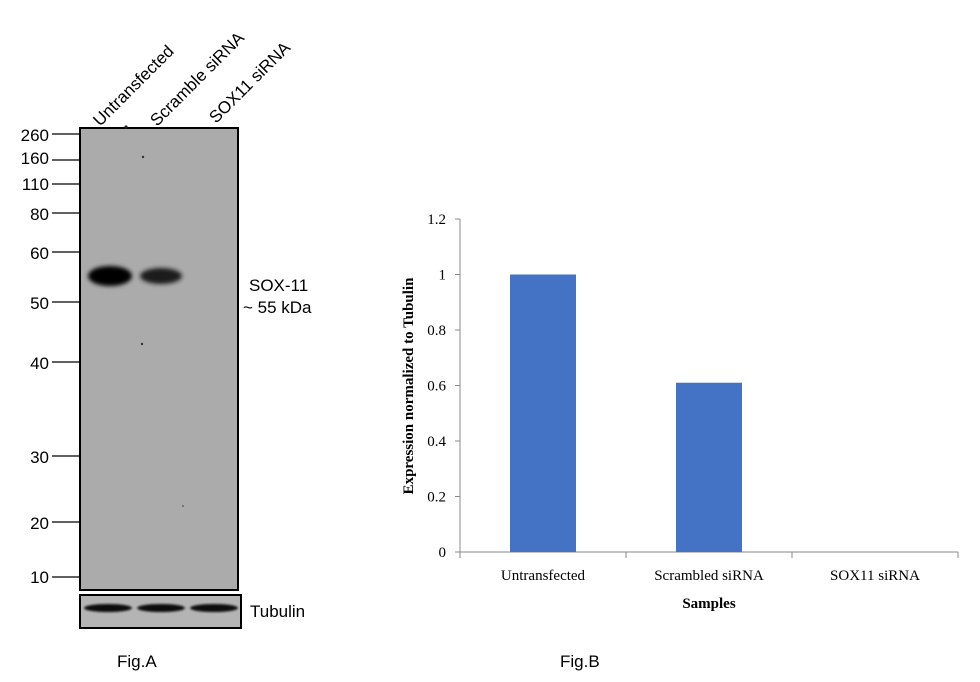 The height and width of the screenshot is (682, 980). Describe the element at coordinates (161, 608) in the screenshot. I see `tubulin-band-scramble` at that location.